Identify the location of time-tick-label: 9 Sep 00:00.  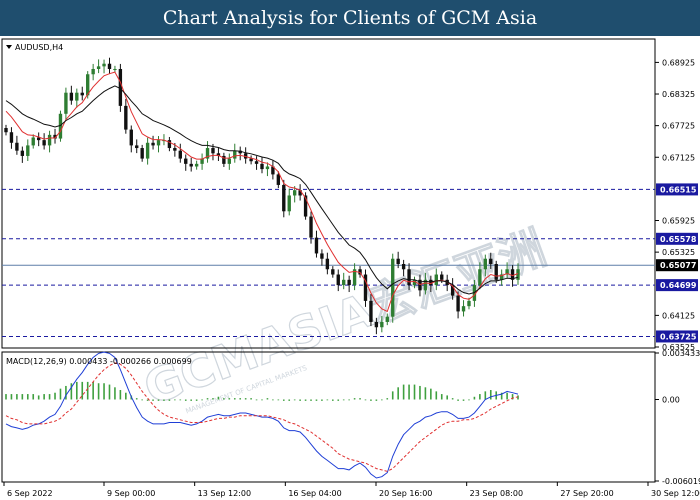
(131, 493).